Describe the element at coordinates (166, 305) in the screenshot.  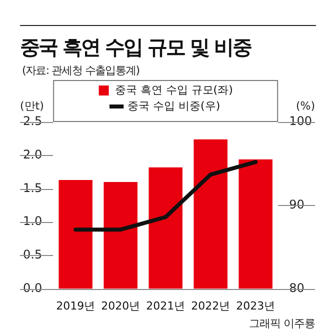
I see `x-tick-label: 2021년` at that location.